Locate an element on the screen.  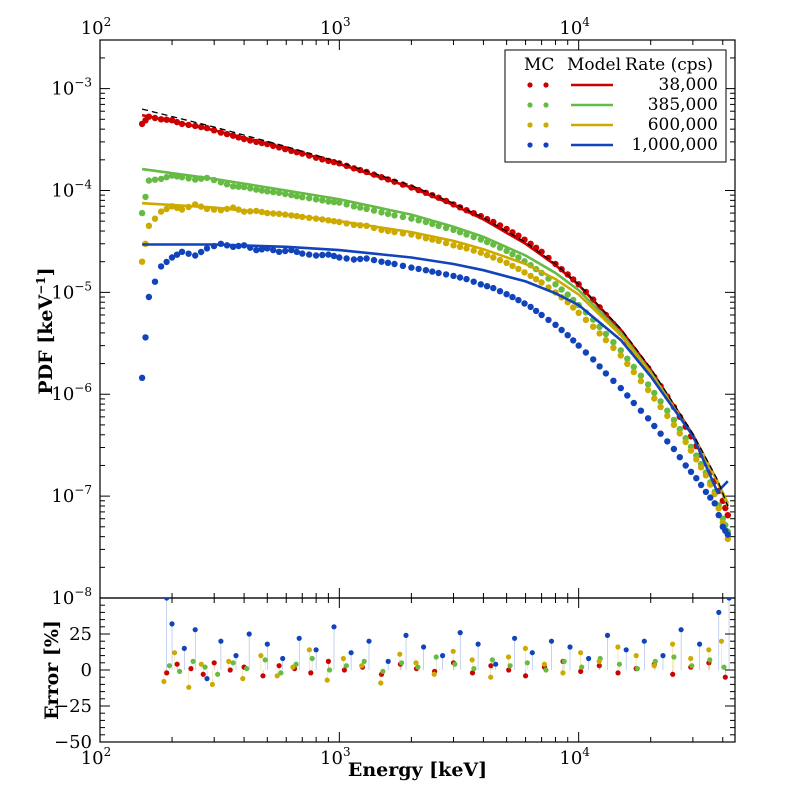
legend-header-rate: Rate (cps) is located at coordinates (669, 65).